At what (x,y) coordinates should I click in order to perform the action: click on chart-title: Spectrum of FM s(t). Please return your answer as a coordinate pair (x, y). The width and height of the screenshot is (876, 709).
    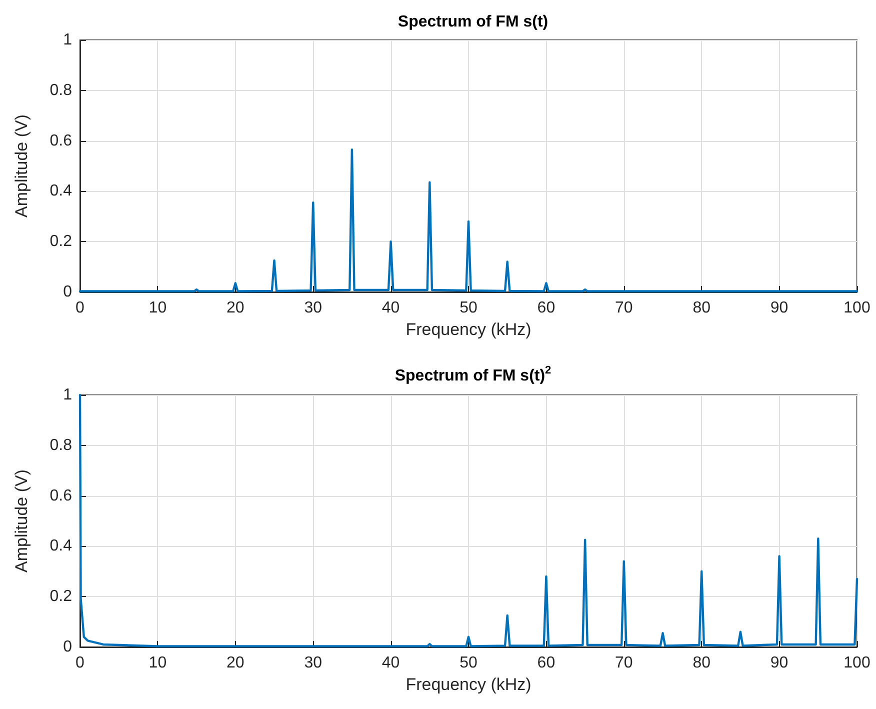
    Looking at the image, I should click on (473, 22).